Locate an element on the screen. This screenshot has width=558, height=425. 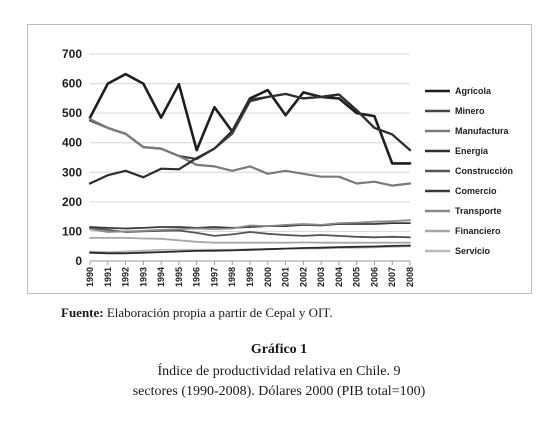
series-line-minero is located at coordinates (250, 126).